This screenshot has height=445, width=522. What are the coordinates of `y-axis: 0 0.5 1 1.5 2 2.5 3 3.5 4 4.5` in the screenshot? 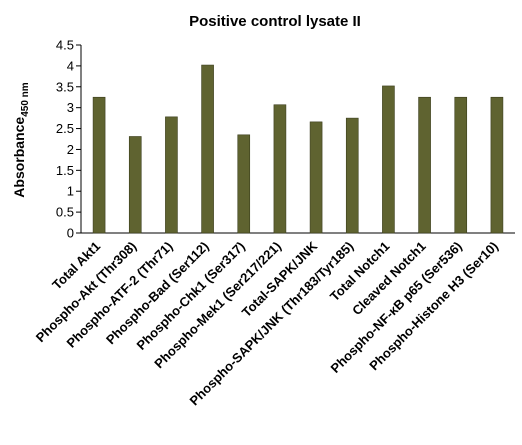 It's located at (69, 139).